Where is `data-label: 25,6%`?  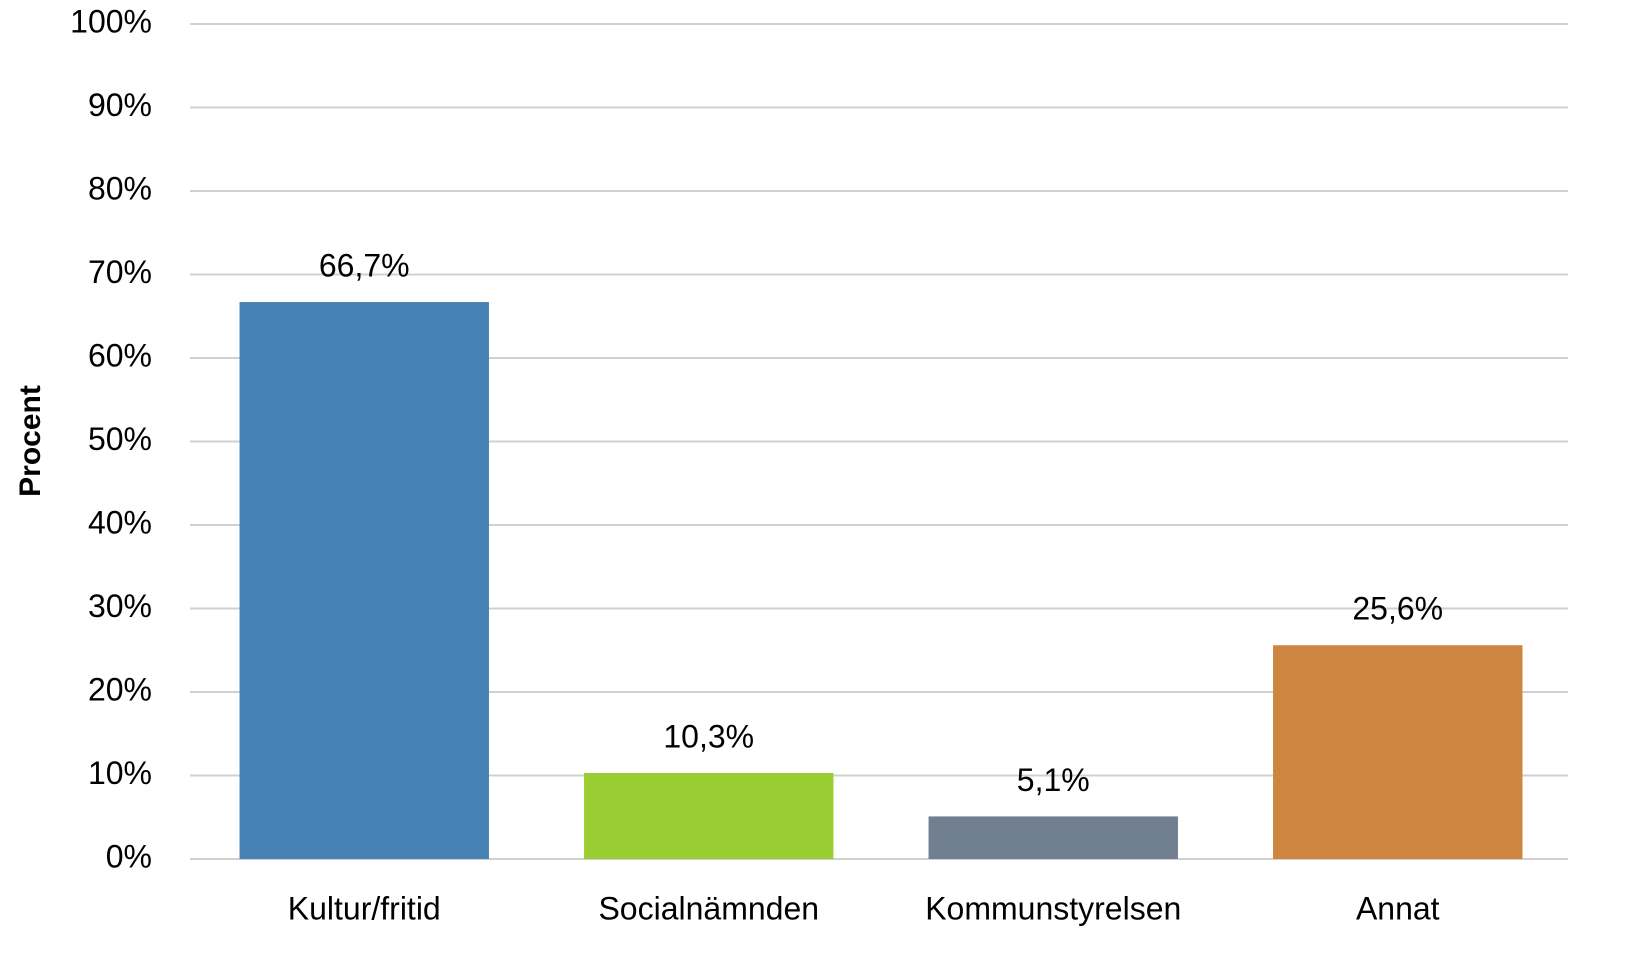 data-label: 25,6% is located at coordinates (1397, 609).